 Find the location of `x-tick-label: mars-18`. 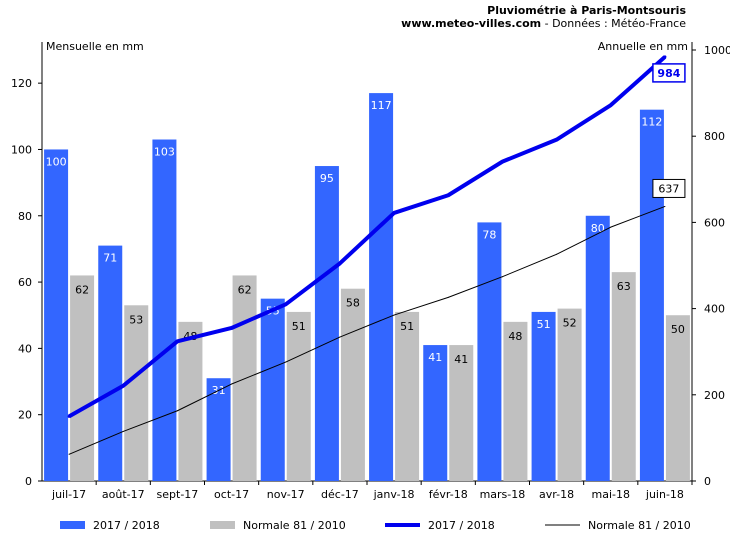

x-tick-label: mars-18 is located at coordinates (503, 494).